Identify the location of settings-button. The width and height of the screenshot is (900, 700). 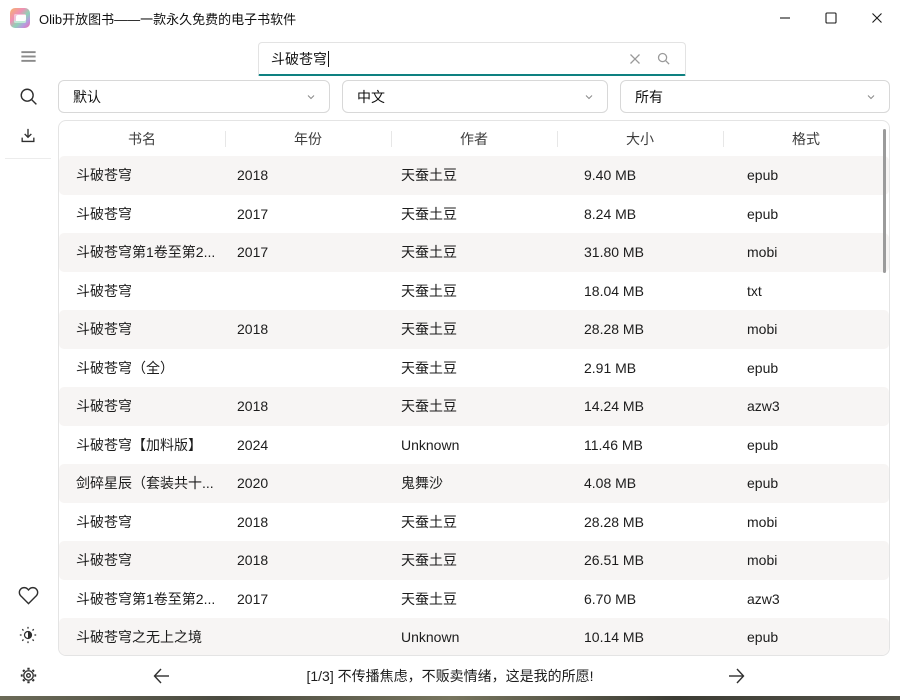
(28, 675).